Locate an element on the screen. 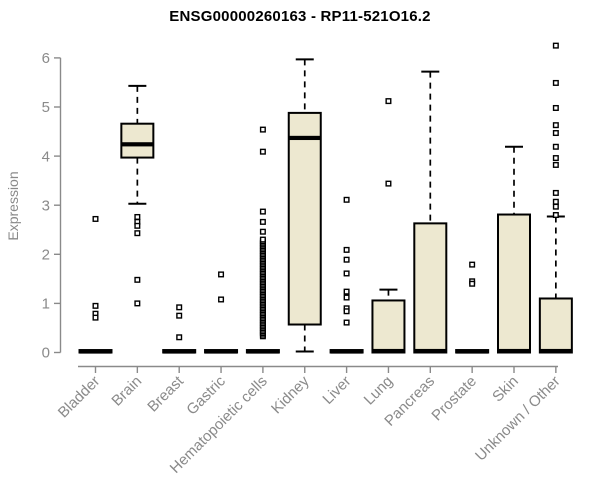  y-tick-label: 4 is located at coordinates (46, 156).